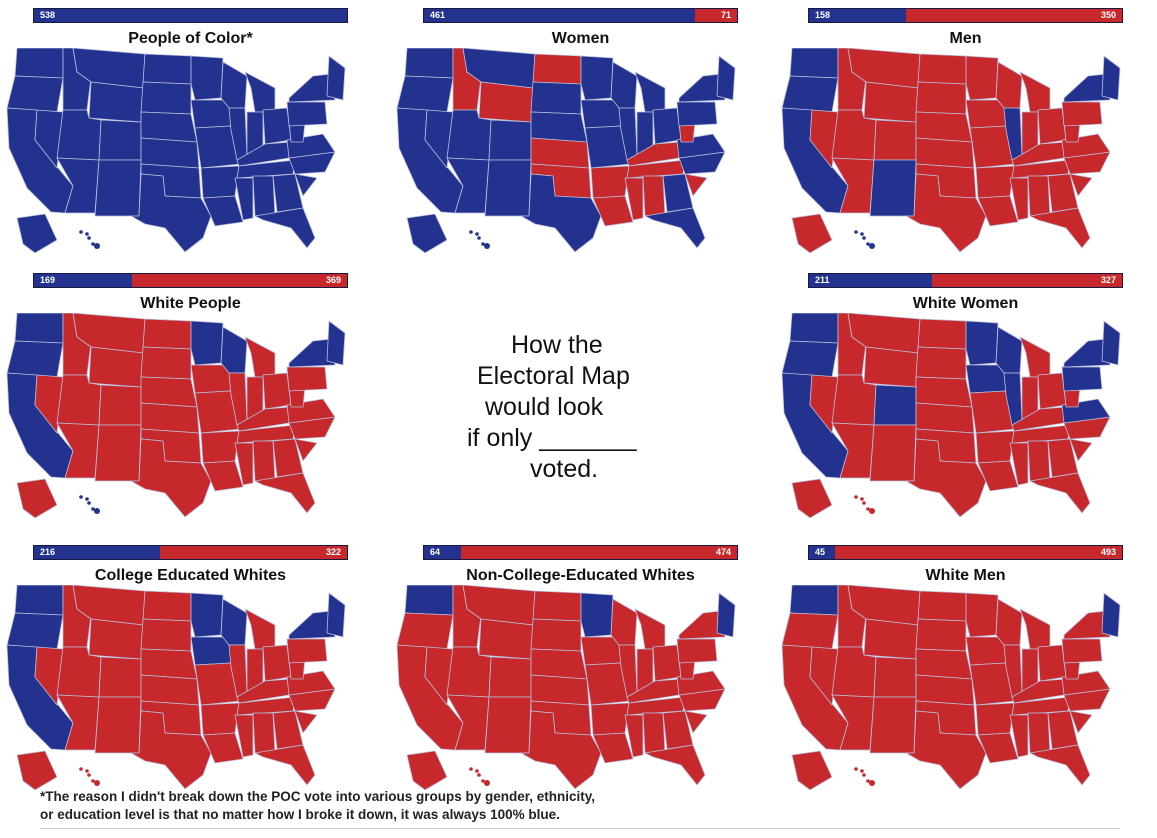 The height and width of the screenshot is (838, 1157). I want to click on panel-people-of-color: 538 People of Color*, so click(177, 130).